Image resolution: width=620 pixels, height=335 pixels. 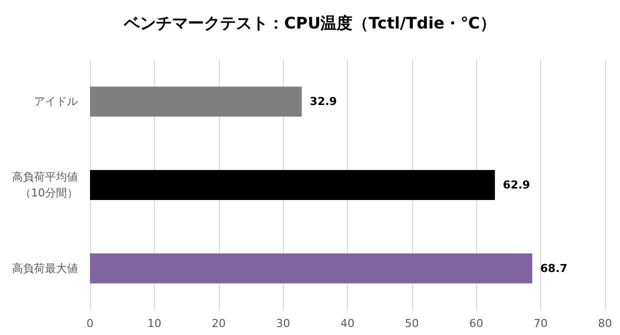 What do you see at coordinates (309, 23) in the screenshot?
I see `chart-title: ベンチマークテスト：CPU温度（Tctl/Tdie・℃）` at bounding box center [309, 23].